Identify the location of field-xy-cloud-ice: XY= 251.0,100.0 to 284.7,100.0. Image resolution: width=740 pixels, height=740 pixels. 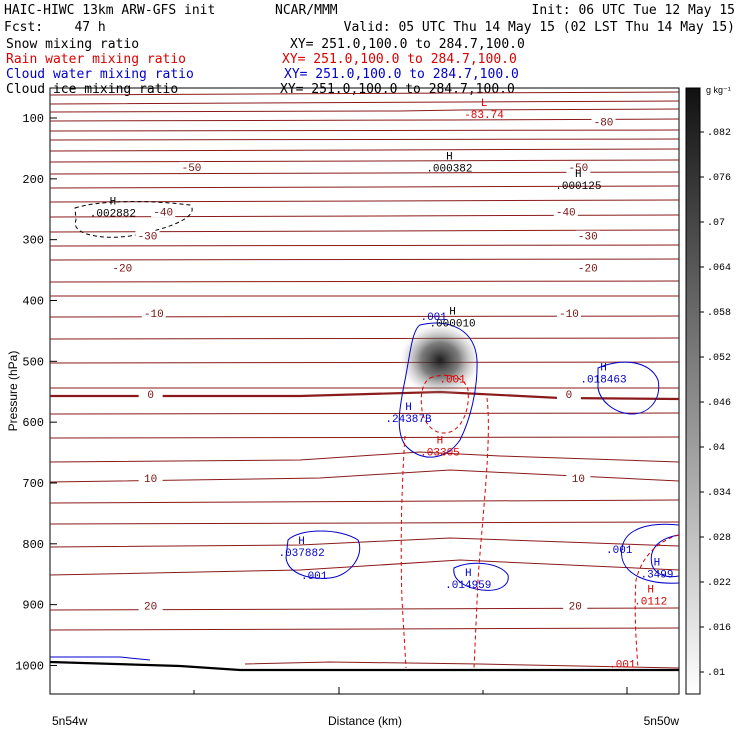
(397, 89).